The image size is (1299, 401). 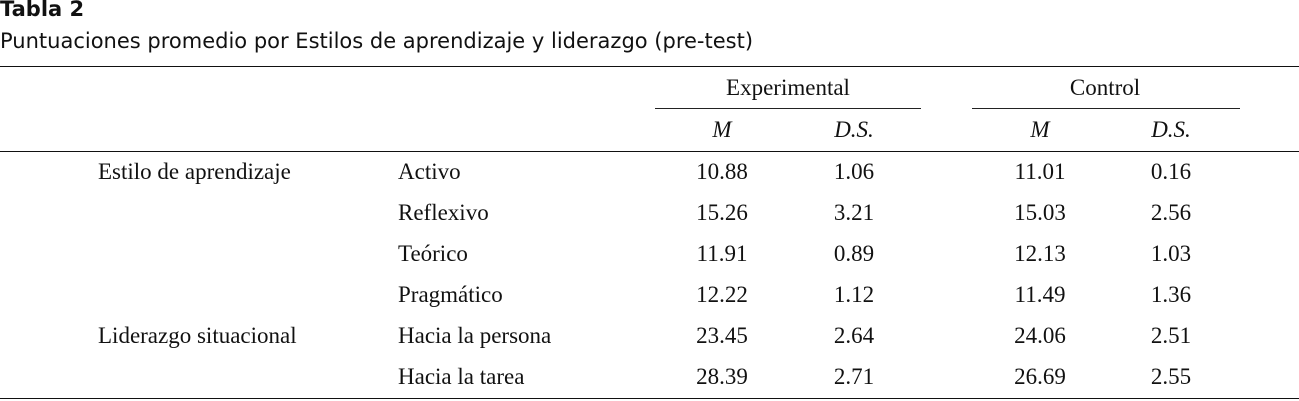 I want to click on cell-exp-m: 11.91, so click(x=722, y=253).